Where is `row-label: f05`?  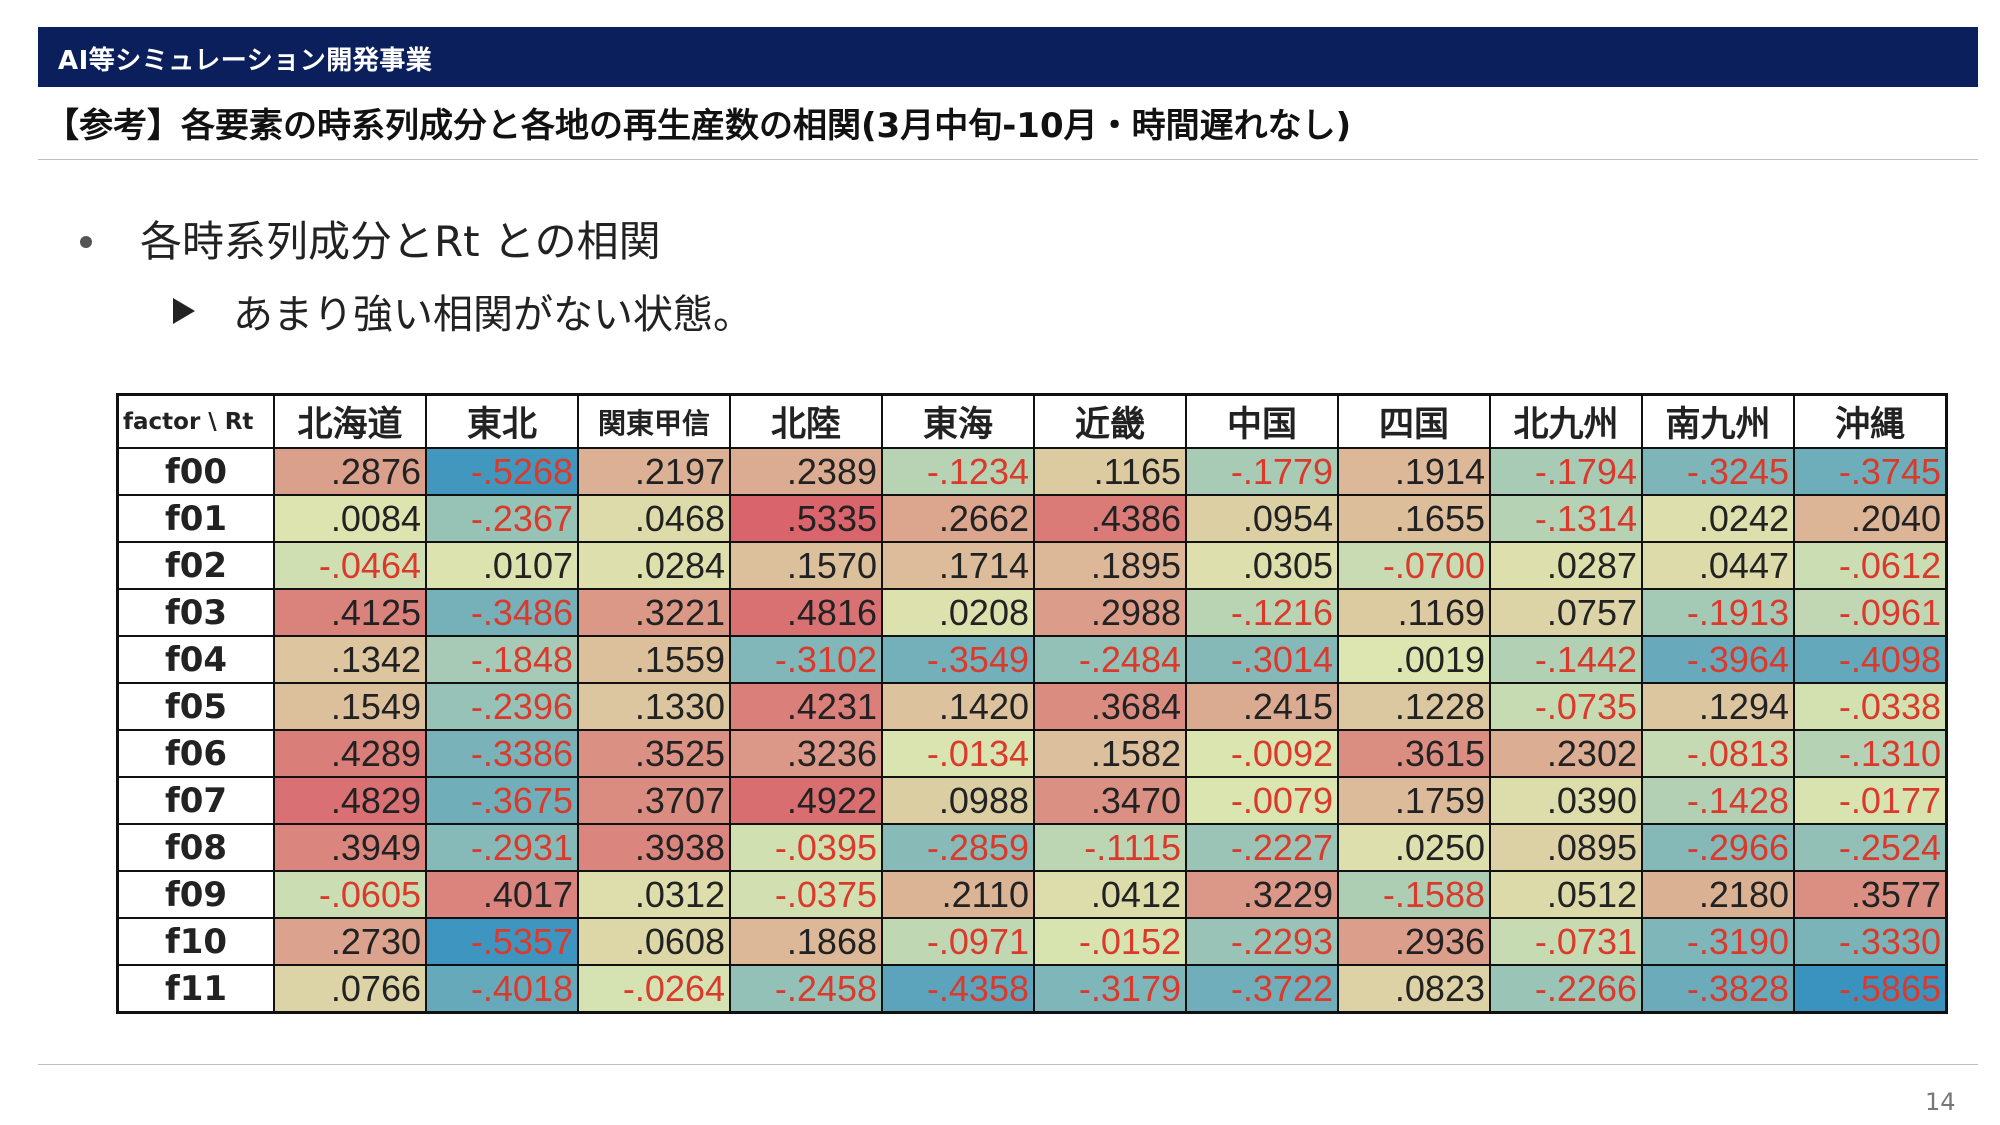
row-label: f05 is located at coordinates (195, 706).